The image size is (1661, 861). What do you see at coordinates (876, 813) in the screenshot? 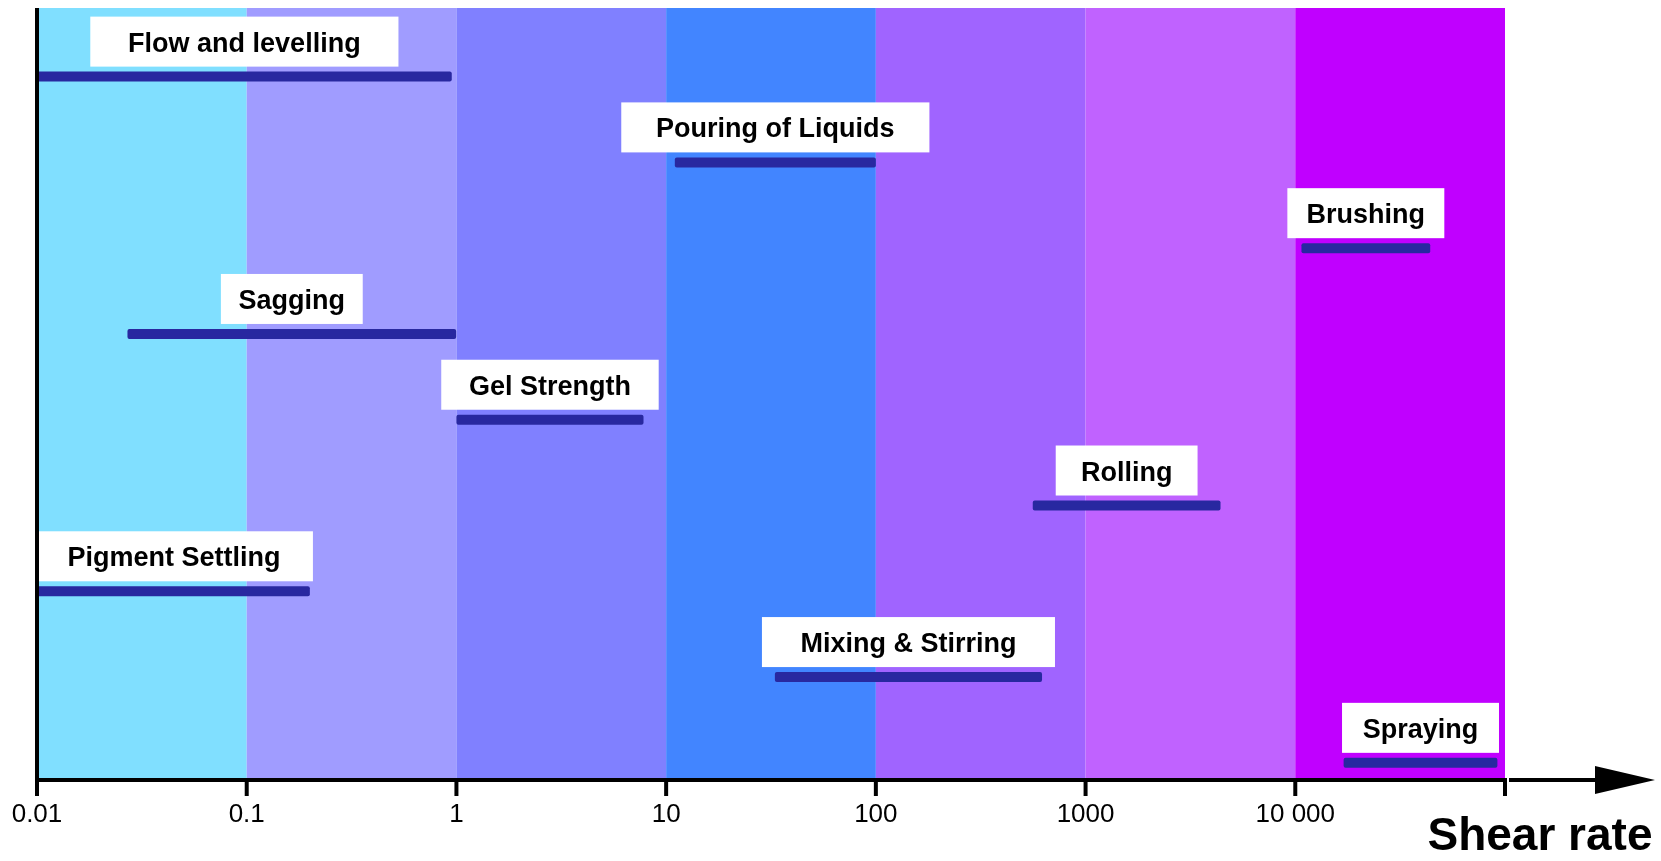
I see `x-tick-label: 100` at bounding box center [876, 813].